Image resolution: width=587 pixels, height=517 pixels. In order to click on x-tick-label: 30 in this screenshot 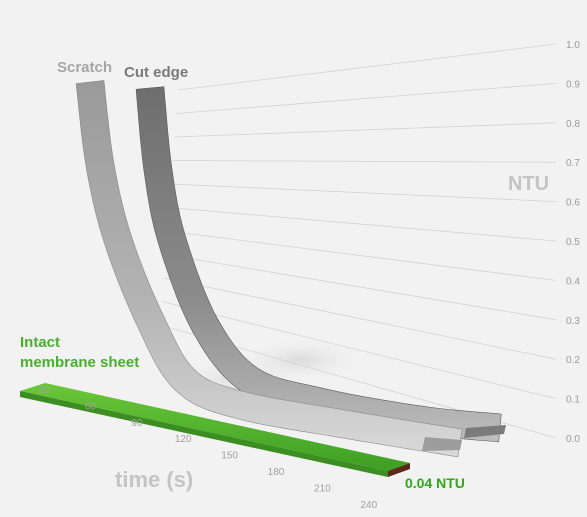, I will do `click(44, 390)`.